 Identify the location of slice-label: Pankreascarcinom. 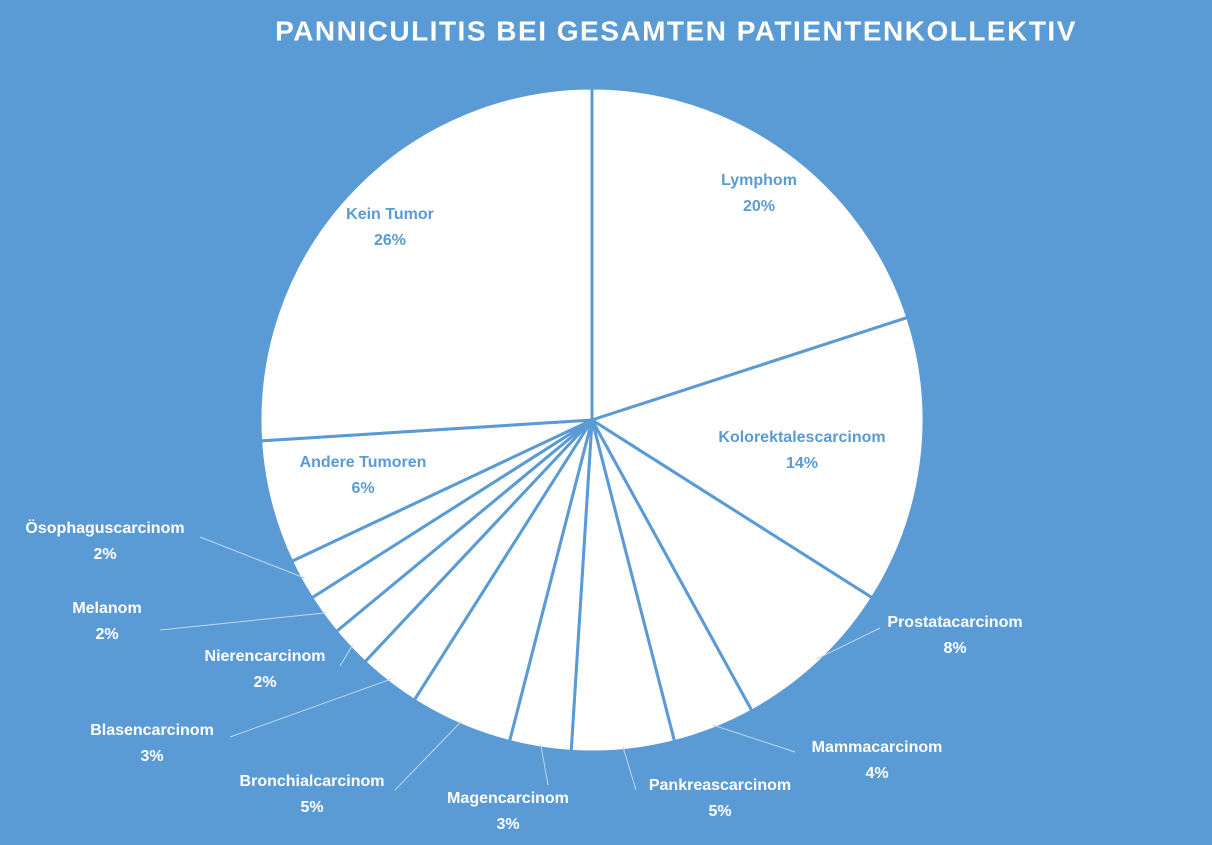
(720, 785).